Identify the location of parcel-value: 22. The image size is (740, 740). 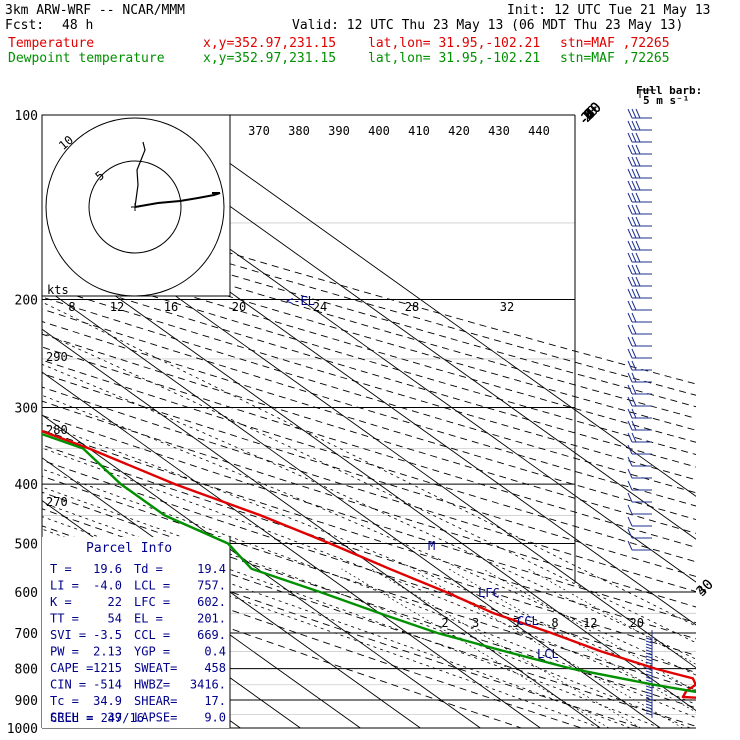
(115, 602).